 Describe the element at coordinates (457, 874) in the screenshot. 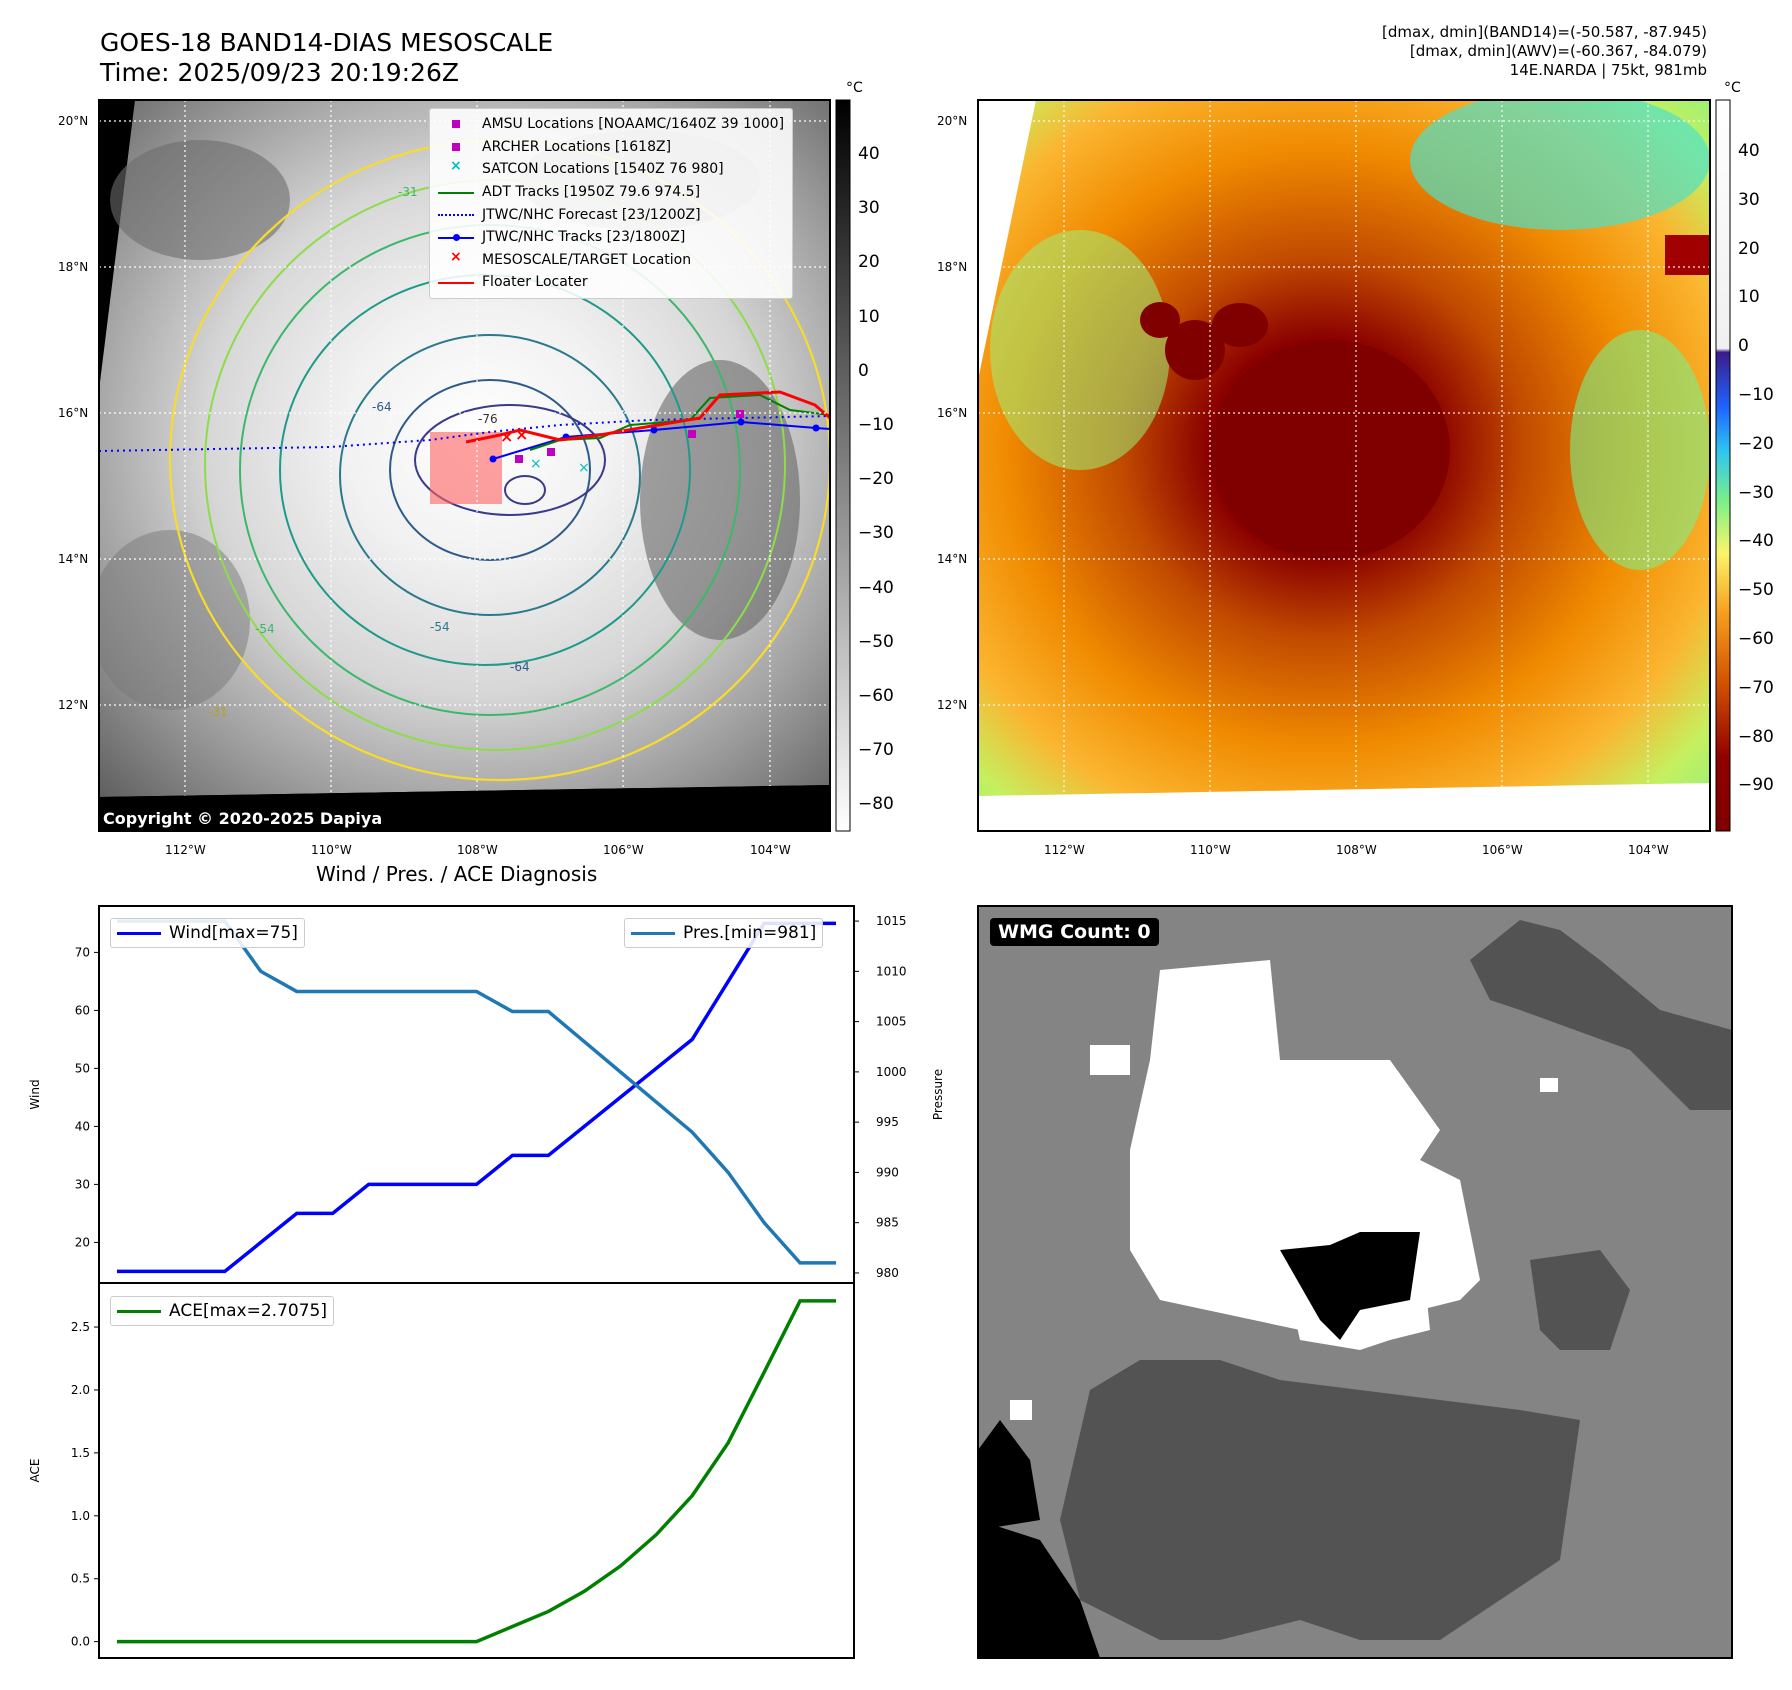

I see `diag-title: Wind / Pres. / ACE Diagnosis` at that location.